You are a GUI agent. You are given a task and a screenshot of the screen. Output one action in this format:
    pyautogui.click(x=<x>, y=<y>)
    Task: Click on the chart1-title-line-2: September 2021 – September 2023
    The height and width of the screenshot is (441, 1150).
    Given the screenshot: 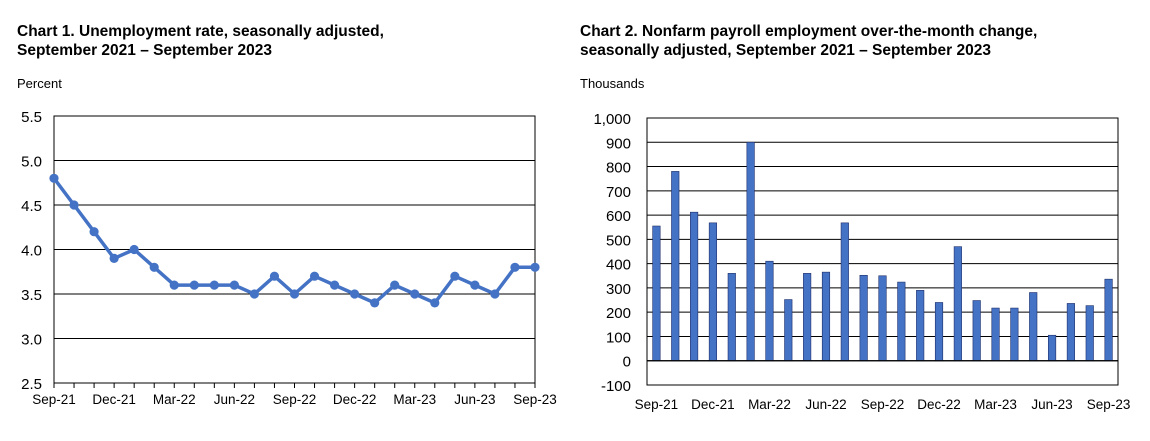 What is the action you would take?
    pyautogui.click(x=145, y=50)
    